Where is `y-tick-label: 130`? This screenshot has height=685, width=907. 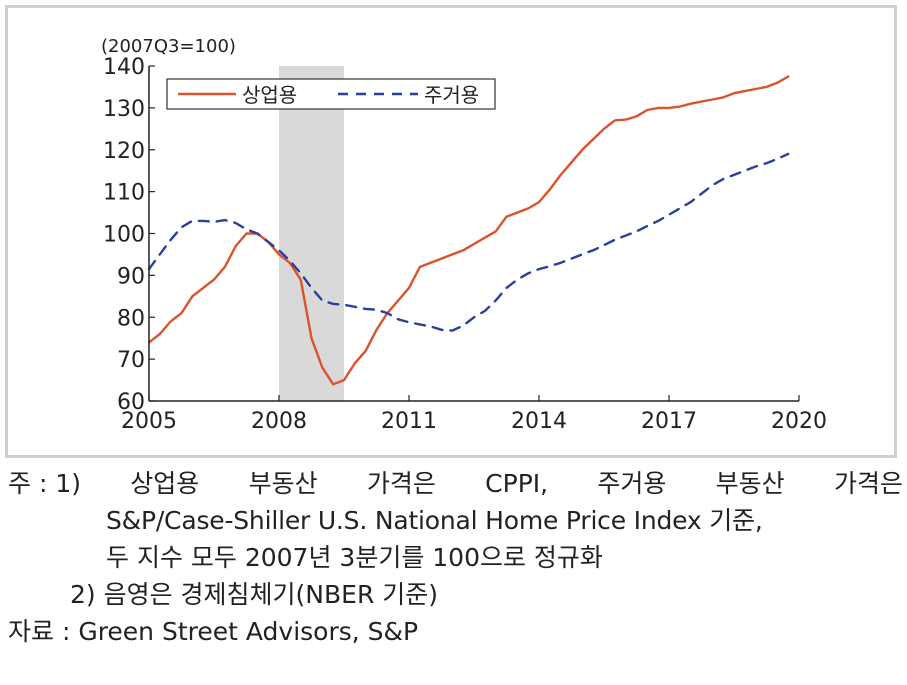 y-tick-label: 130 is located at coordinates (124, 109).